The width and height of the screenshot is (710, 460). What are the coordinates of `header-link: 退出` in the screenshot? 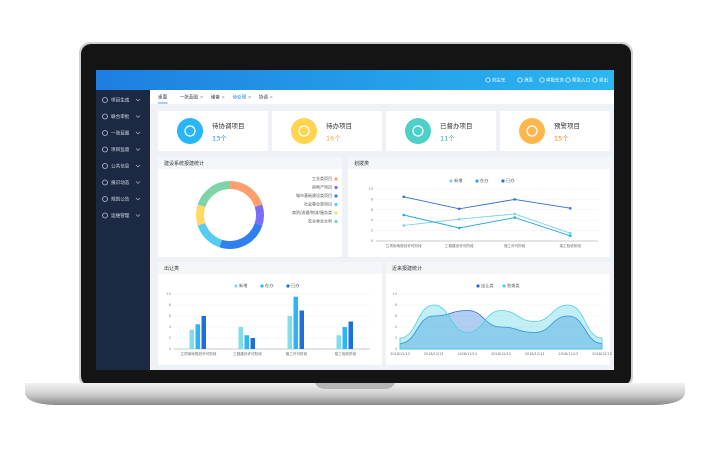 It's located at (603, 80).